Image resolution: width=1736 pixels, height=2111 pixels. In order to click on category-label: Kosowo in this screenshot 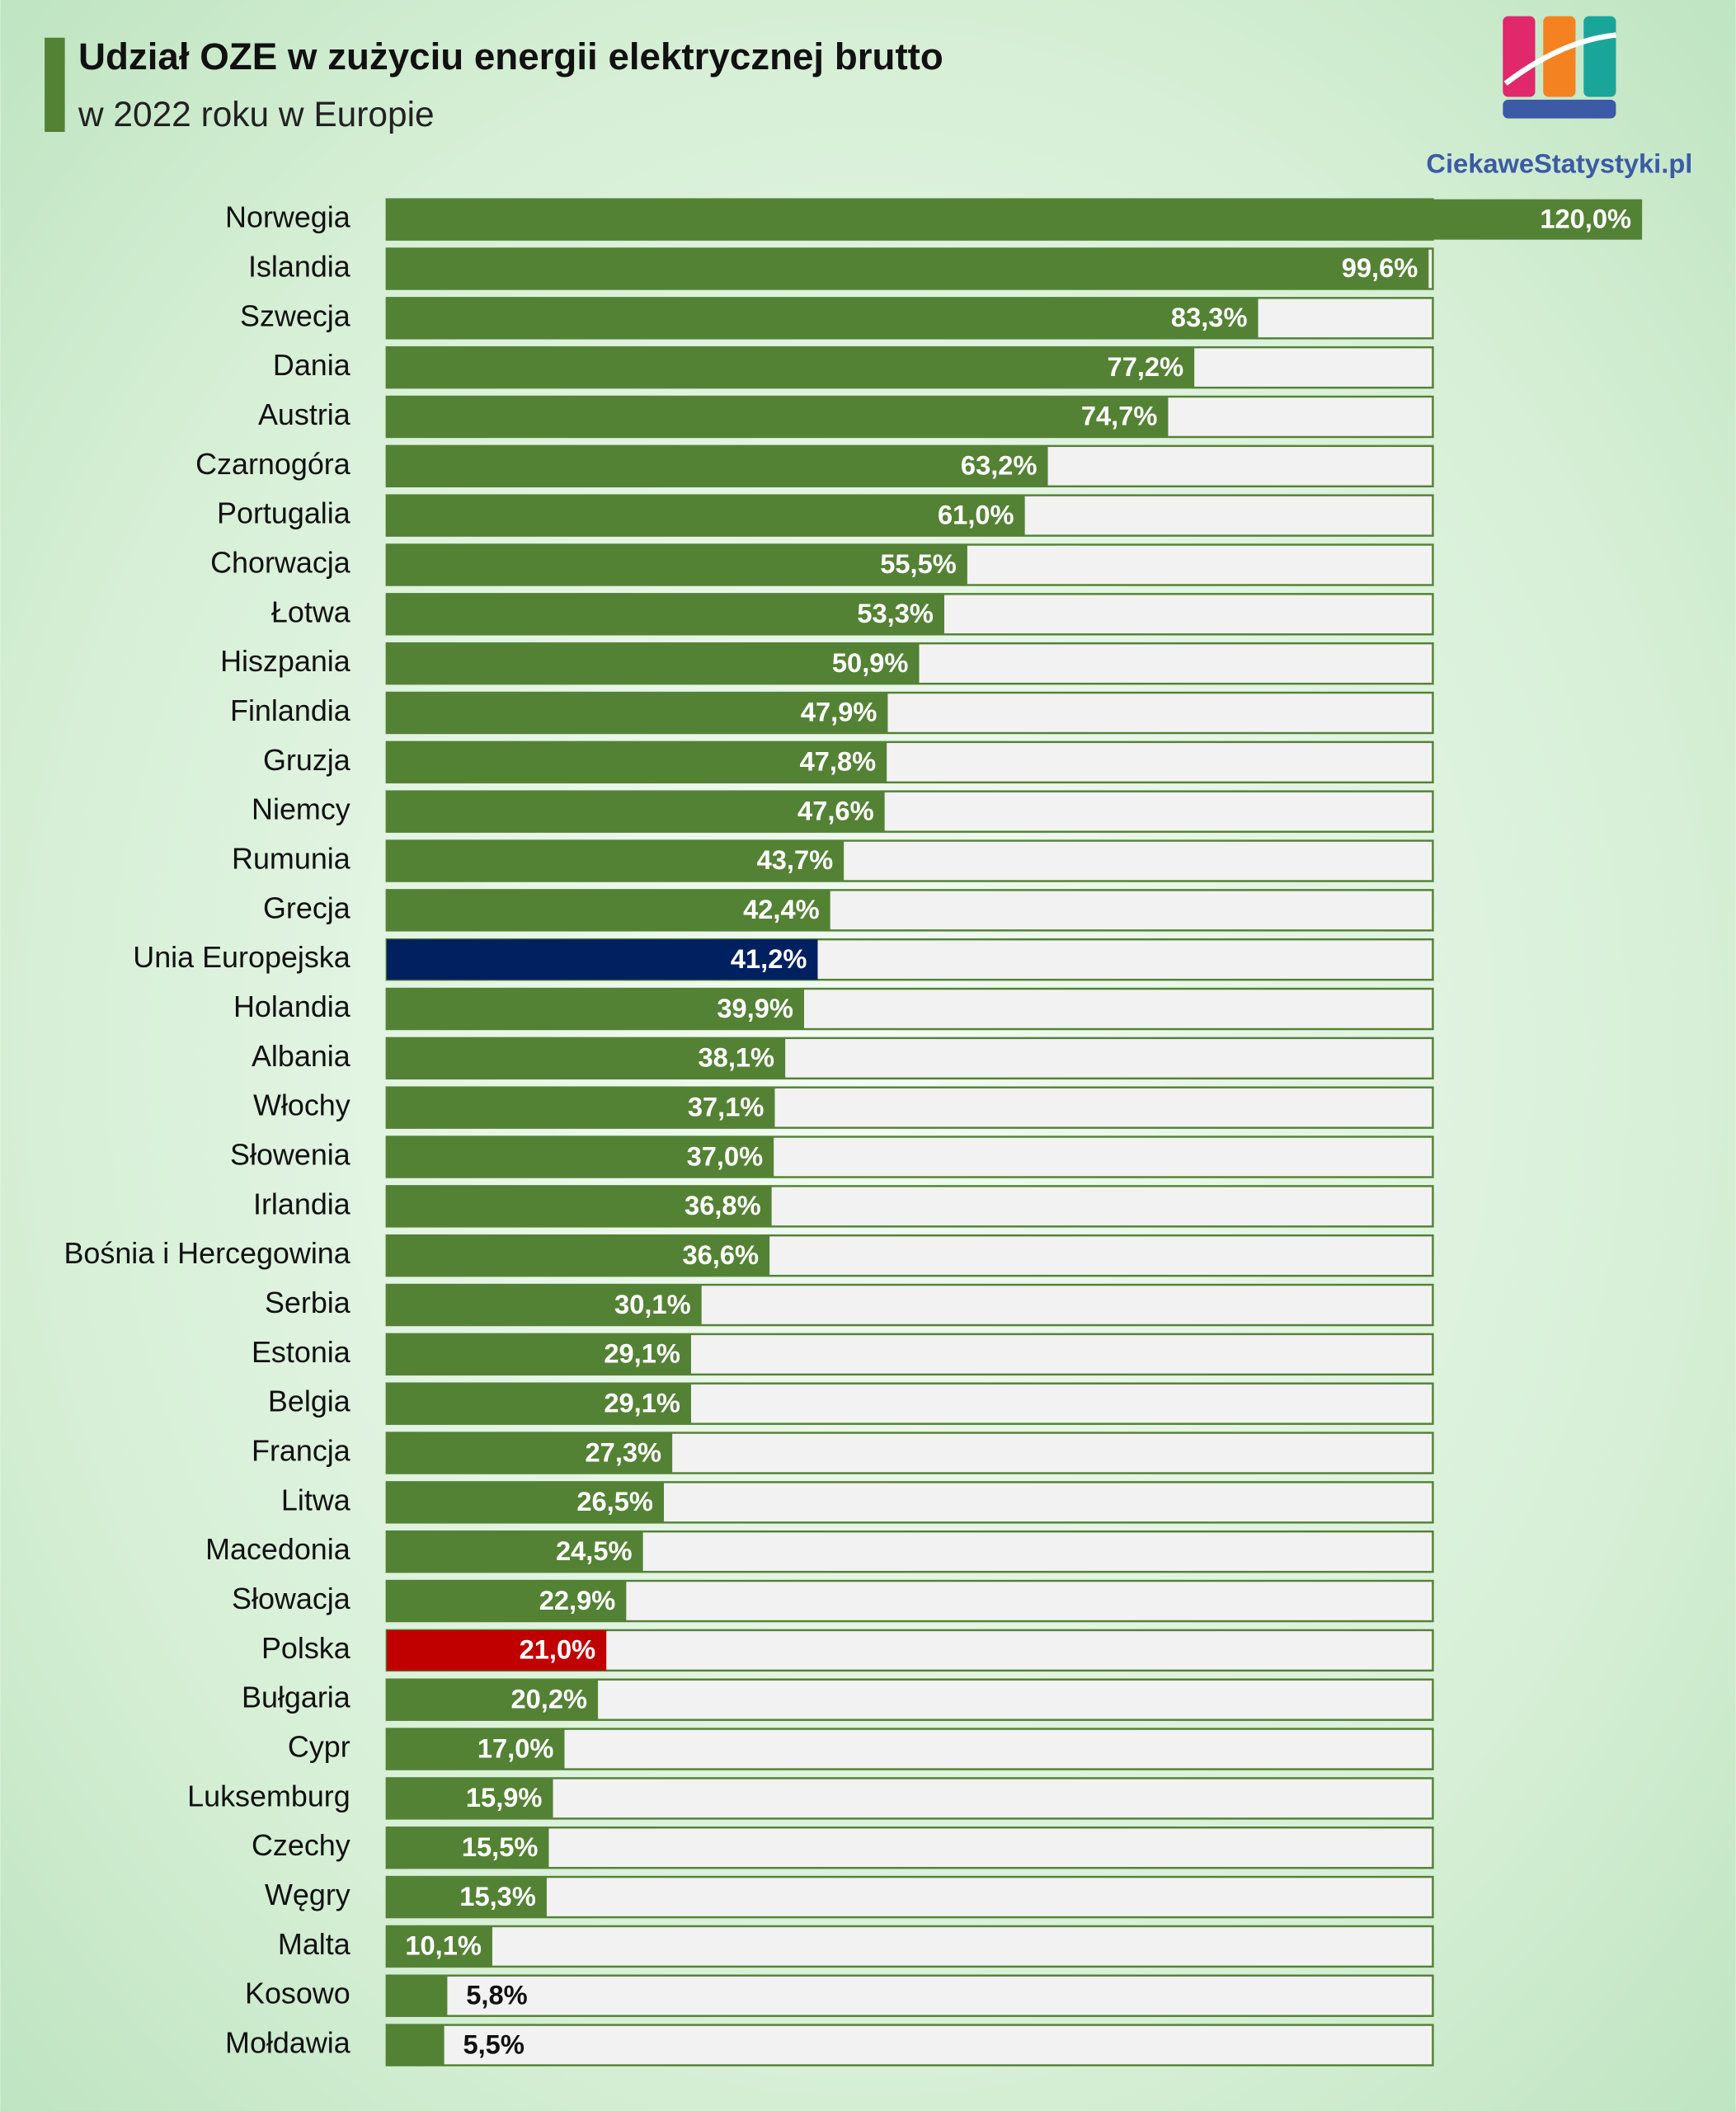, I will do `click(297, 1993)`.